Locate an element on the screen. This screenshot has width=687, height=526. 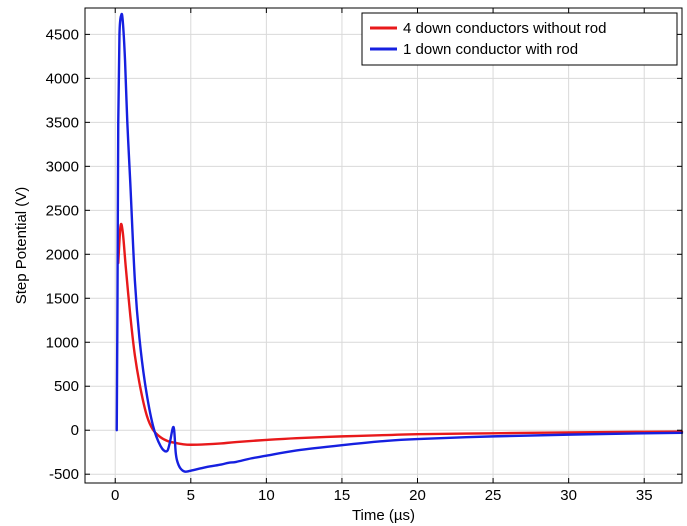
x-tick-label-30: 30 is located at coordinates (568, 495).